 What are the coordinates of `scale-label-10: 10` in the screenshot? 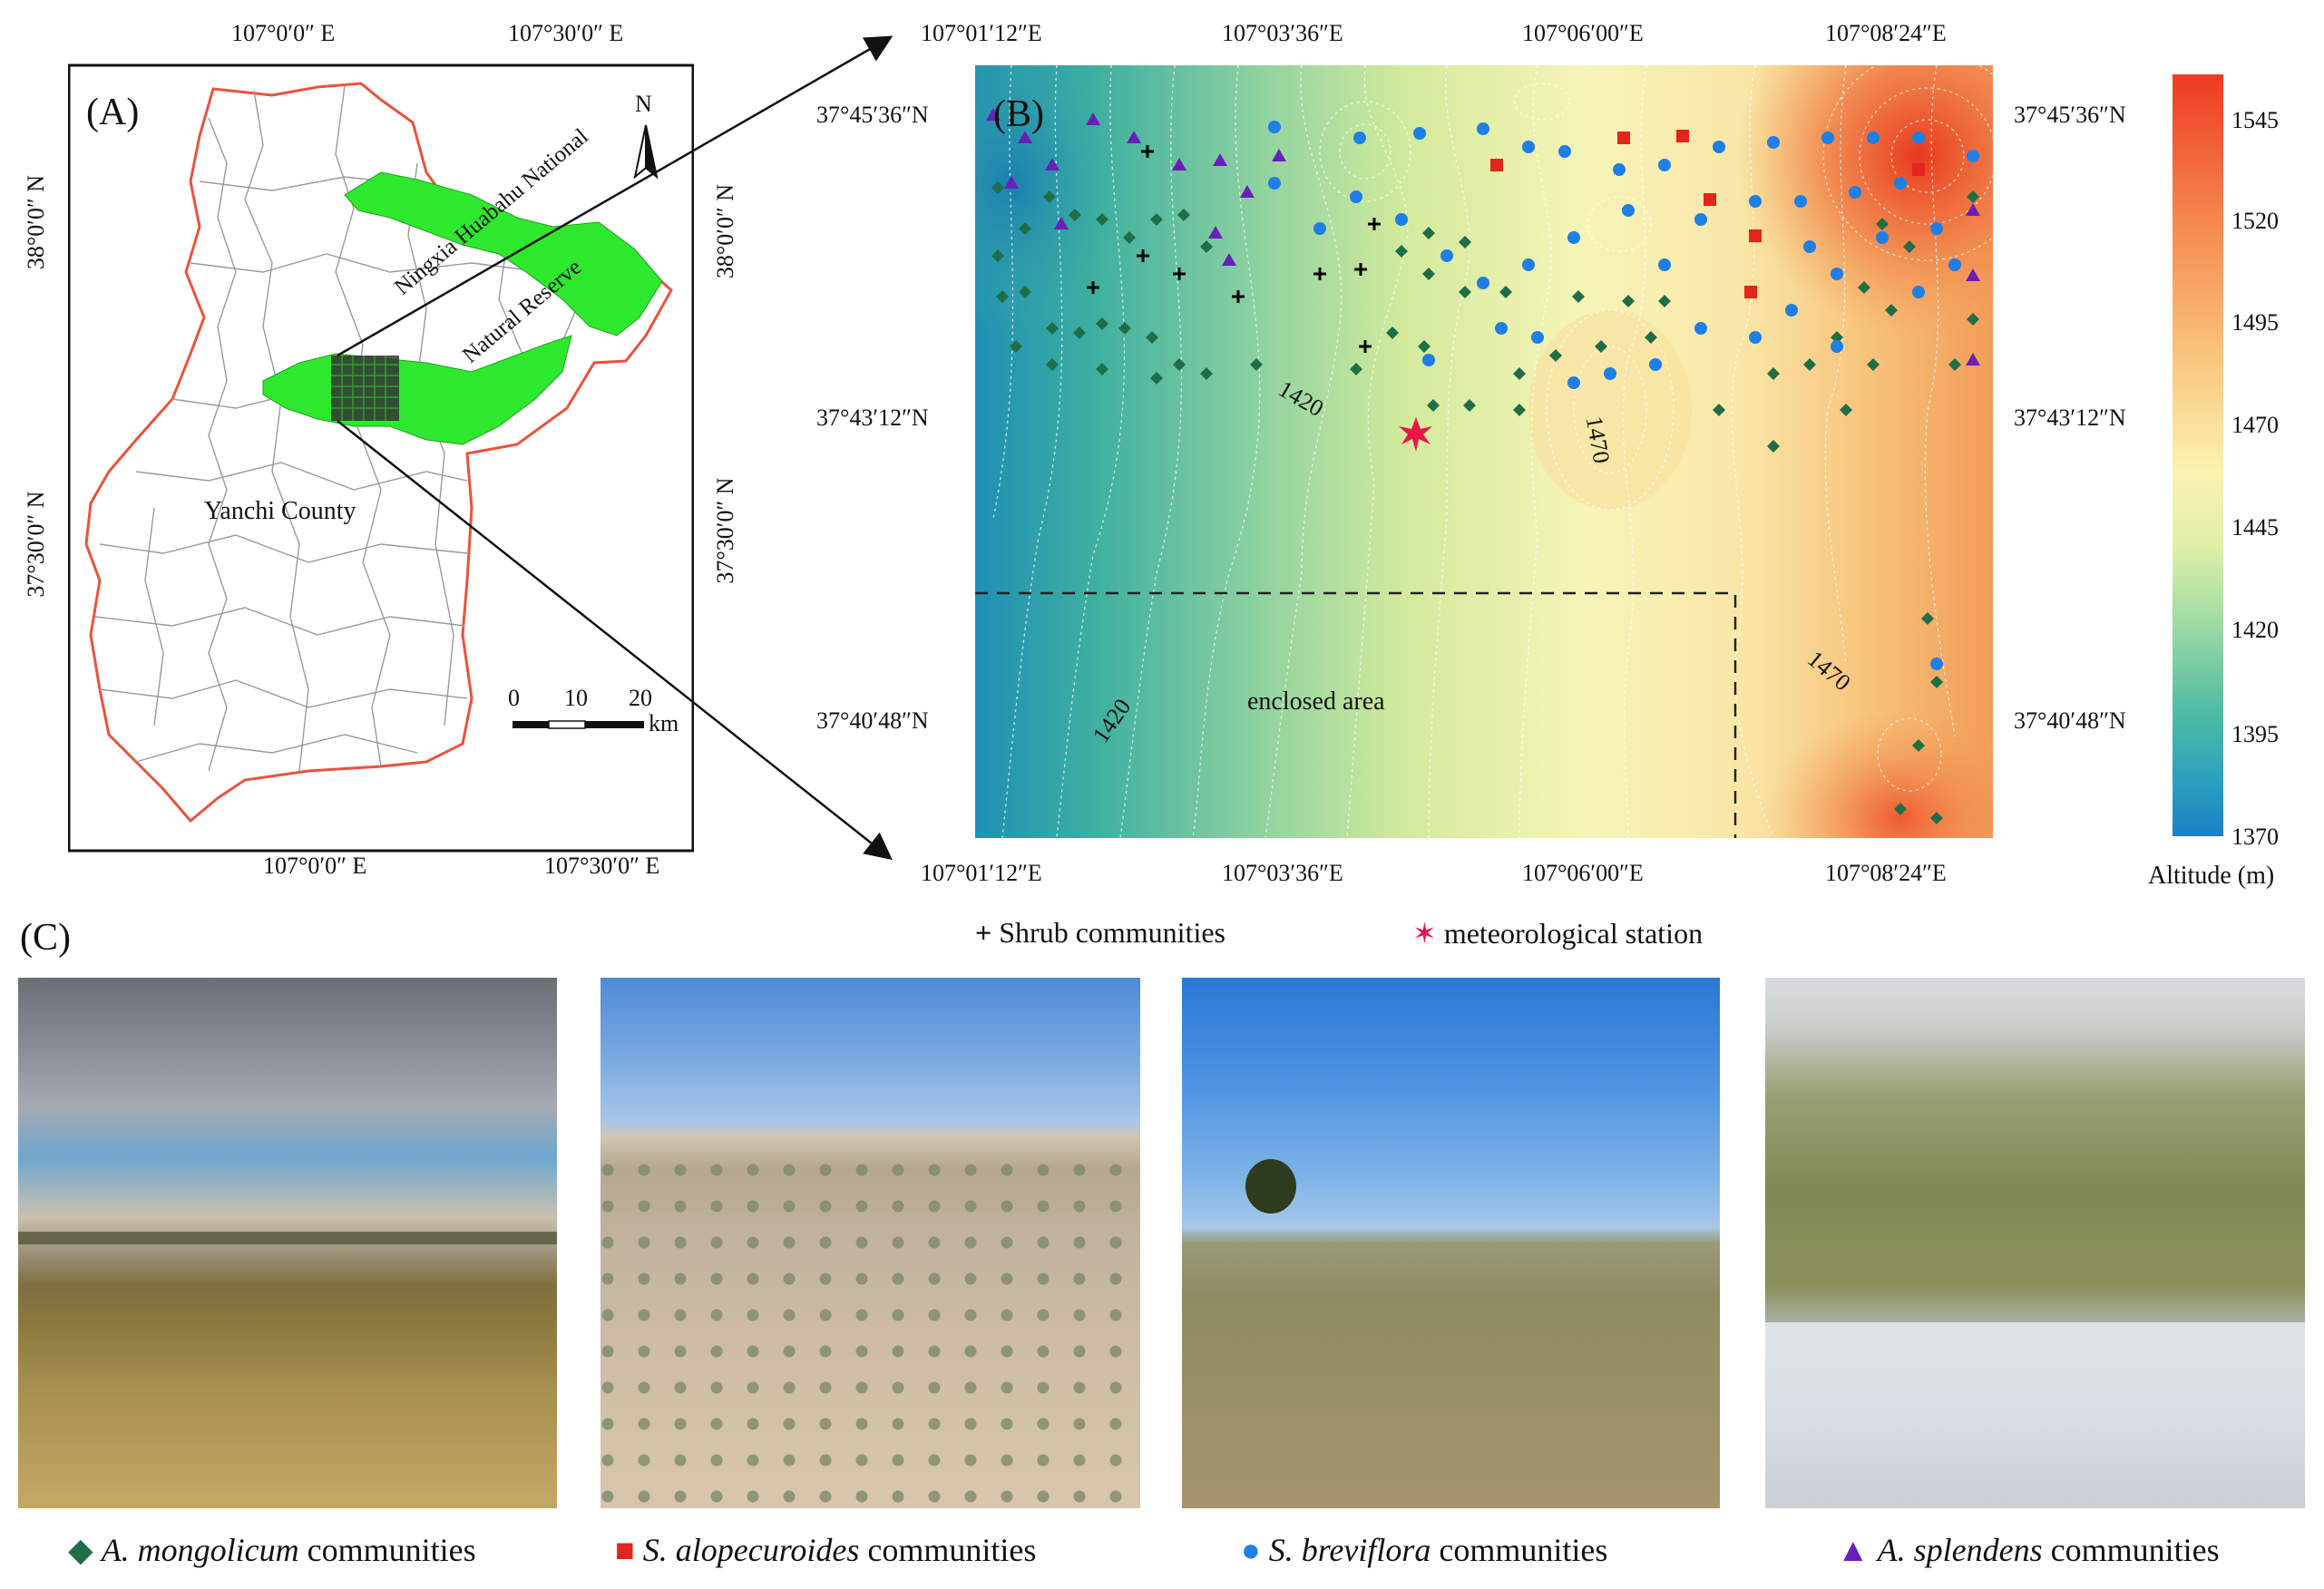 It's located at (576, 698).